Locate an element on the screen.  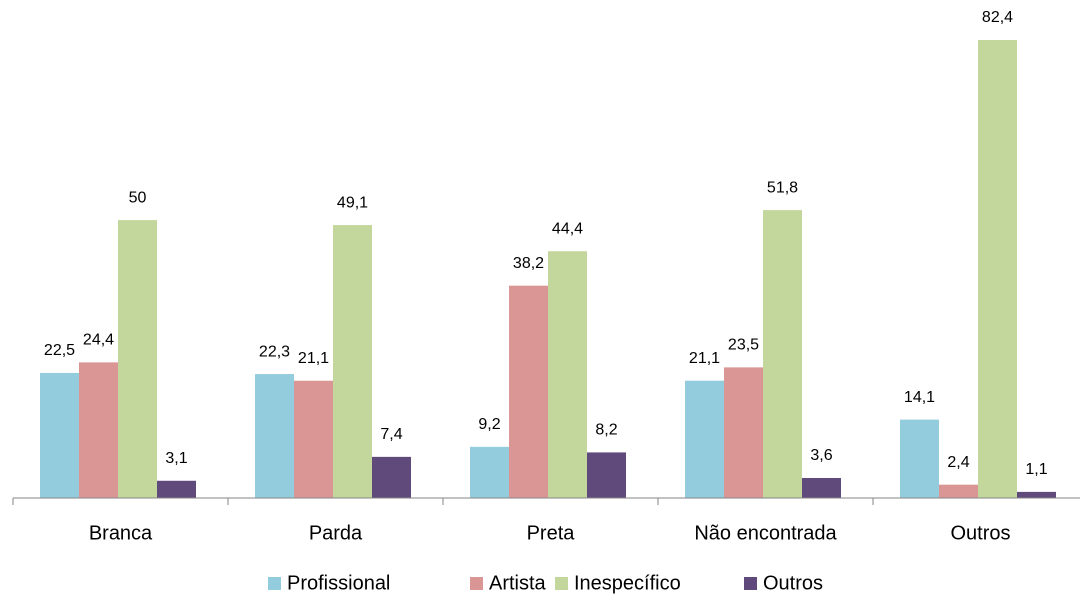
x-tick-label: Preta is located at coordinates (551, 533).